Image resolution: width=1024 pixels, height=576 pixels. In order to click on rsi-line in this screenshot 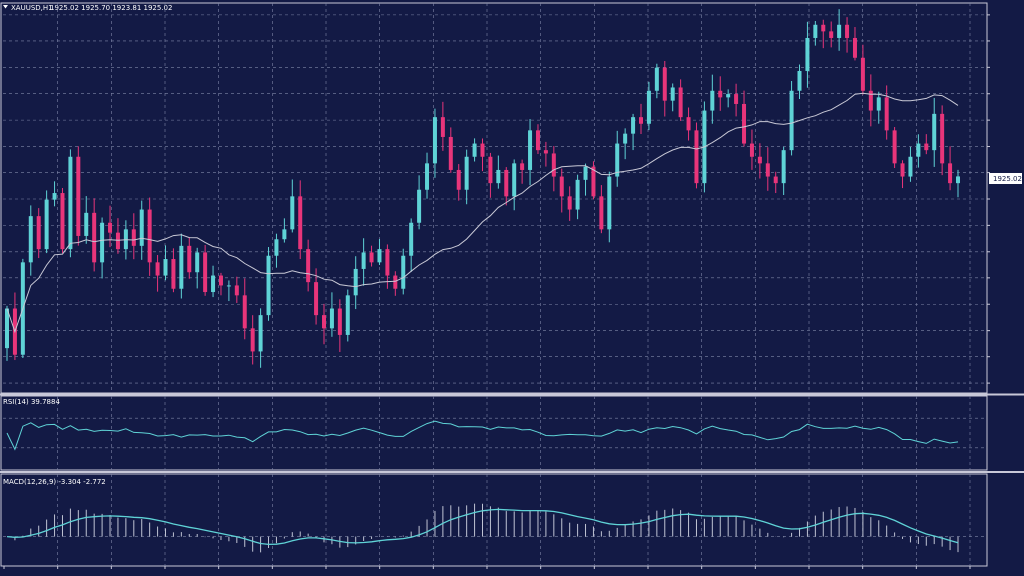, I will do `click(482, 435)`.